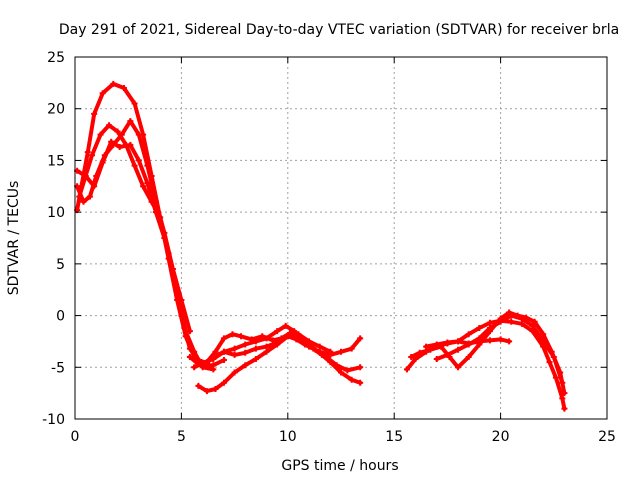 The width and height of the screenshot is (640, 480). Describe the element at coordinates (607, 437) in the screenshot. I see `x-tick-label: 25` at that location.